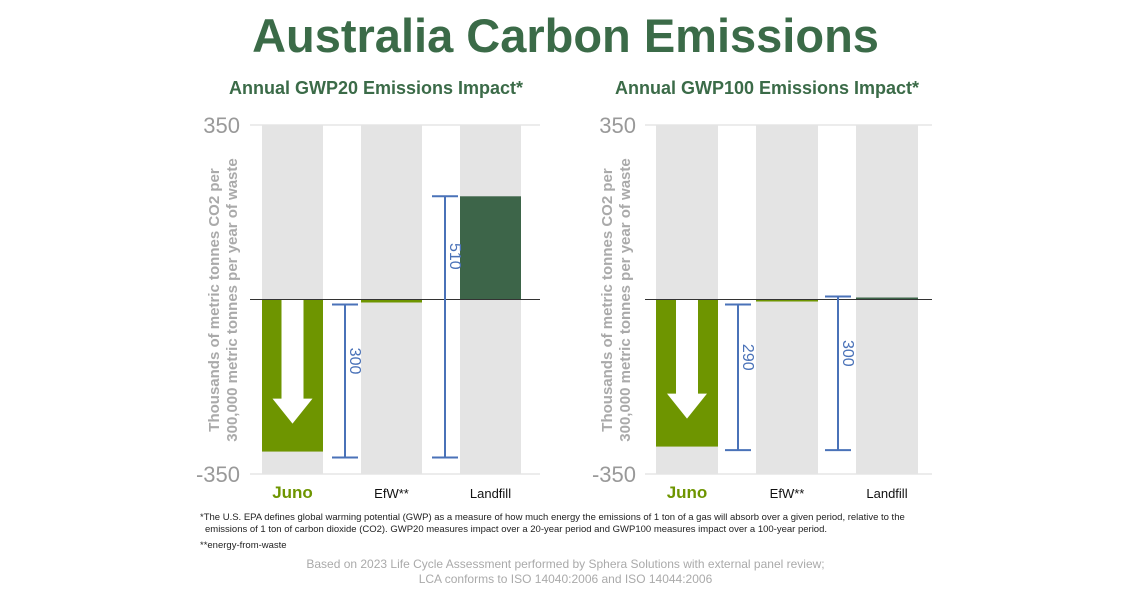 The image size is (1131, 591). What do you see at coordinates (454, 256) in the screenshot?
I see `range-label: 510` at bounding box center [454, 256].